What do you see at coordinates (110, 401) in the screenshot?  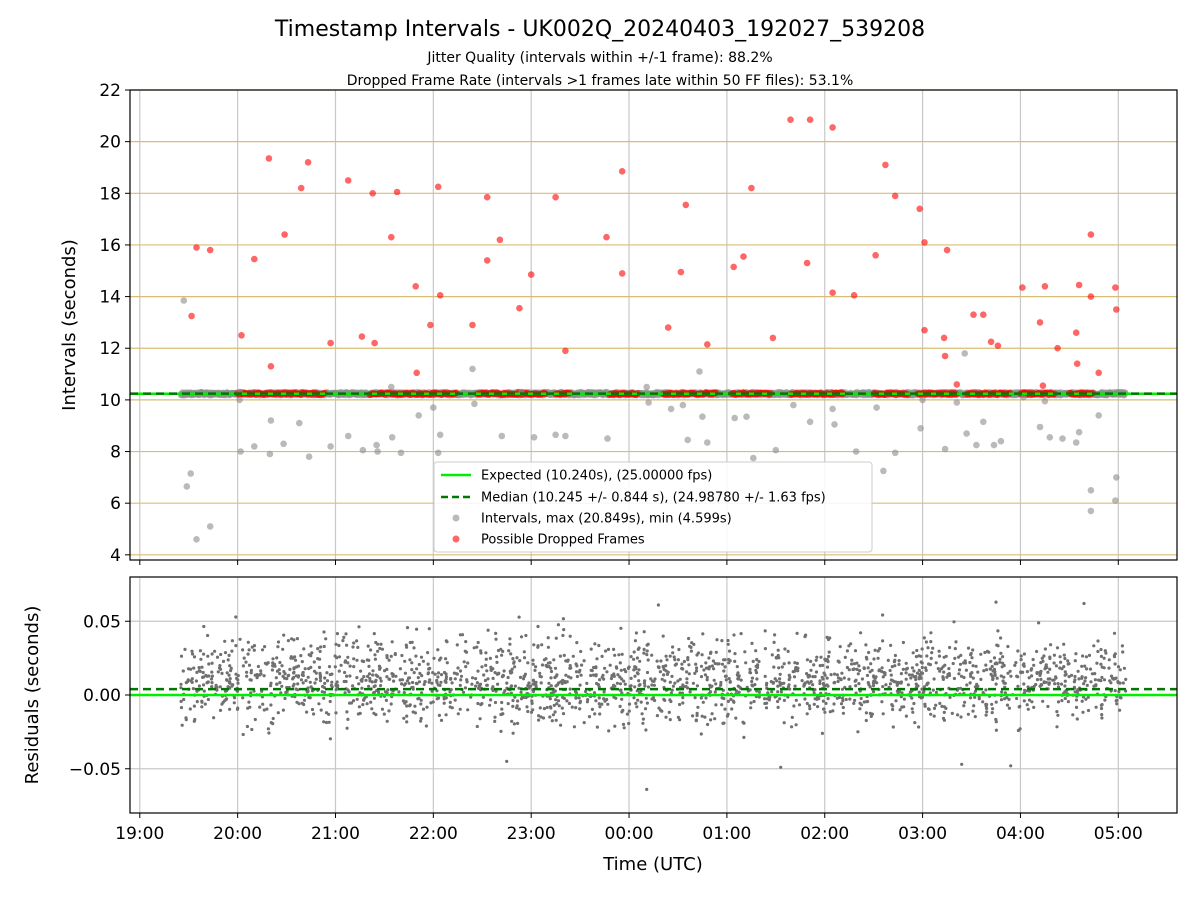 I see `intervals-y-tick-label: 10` at bounding box center [110, 401].